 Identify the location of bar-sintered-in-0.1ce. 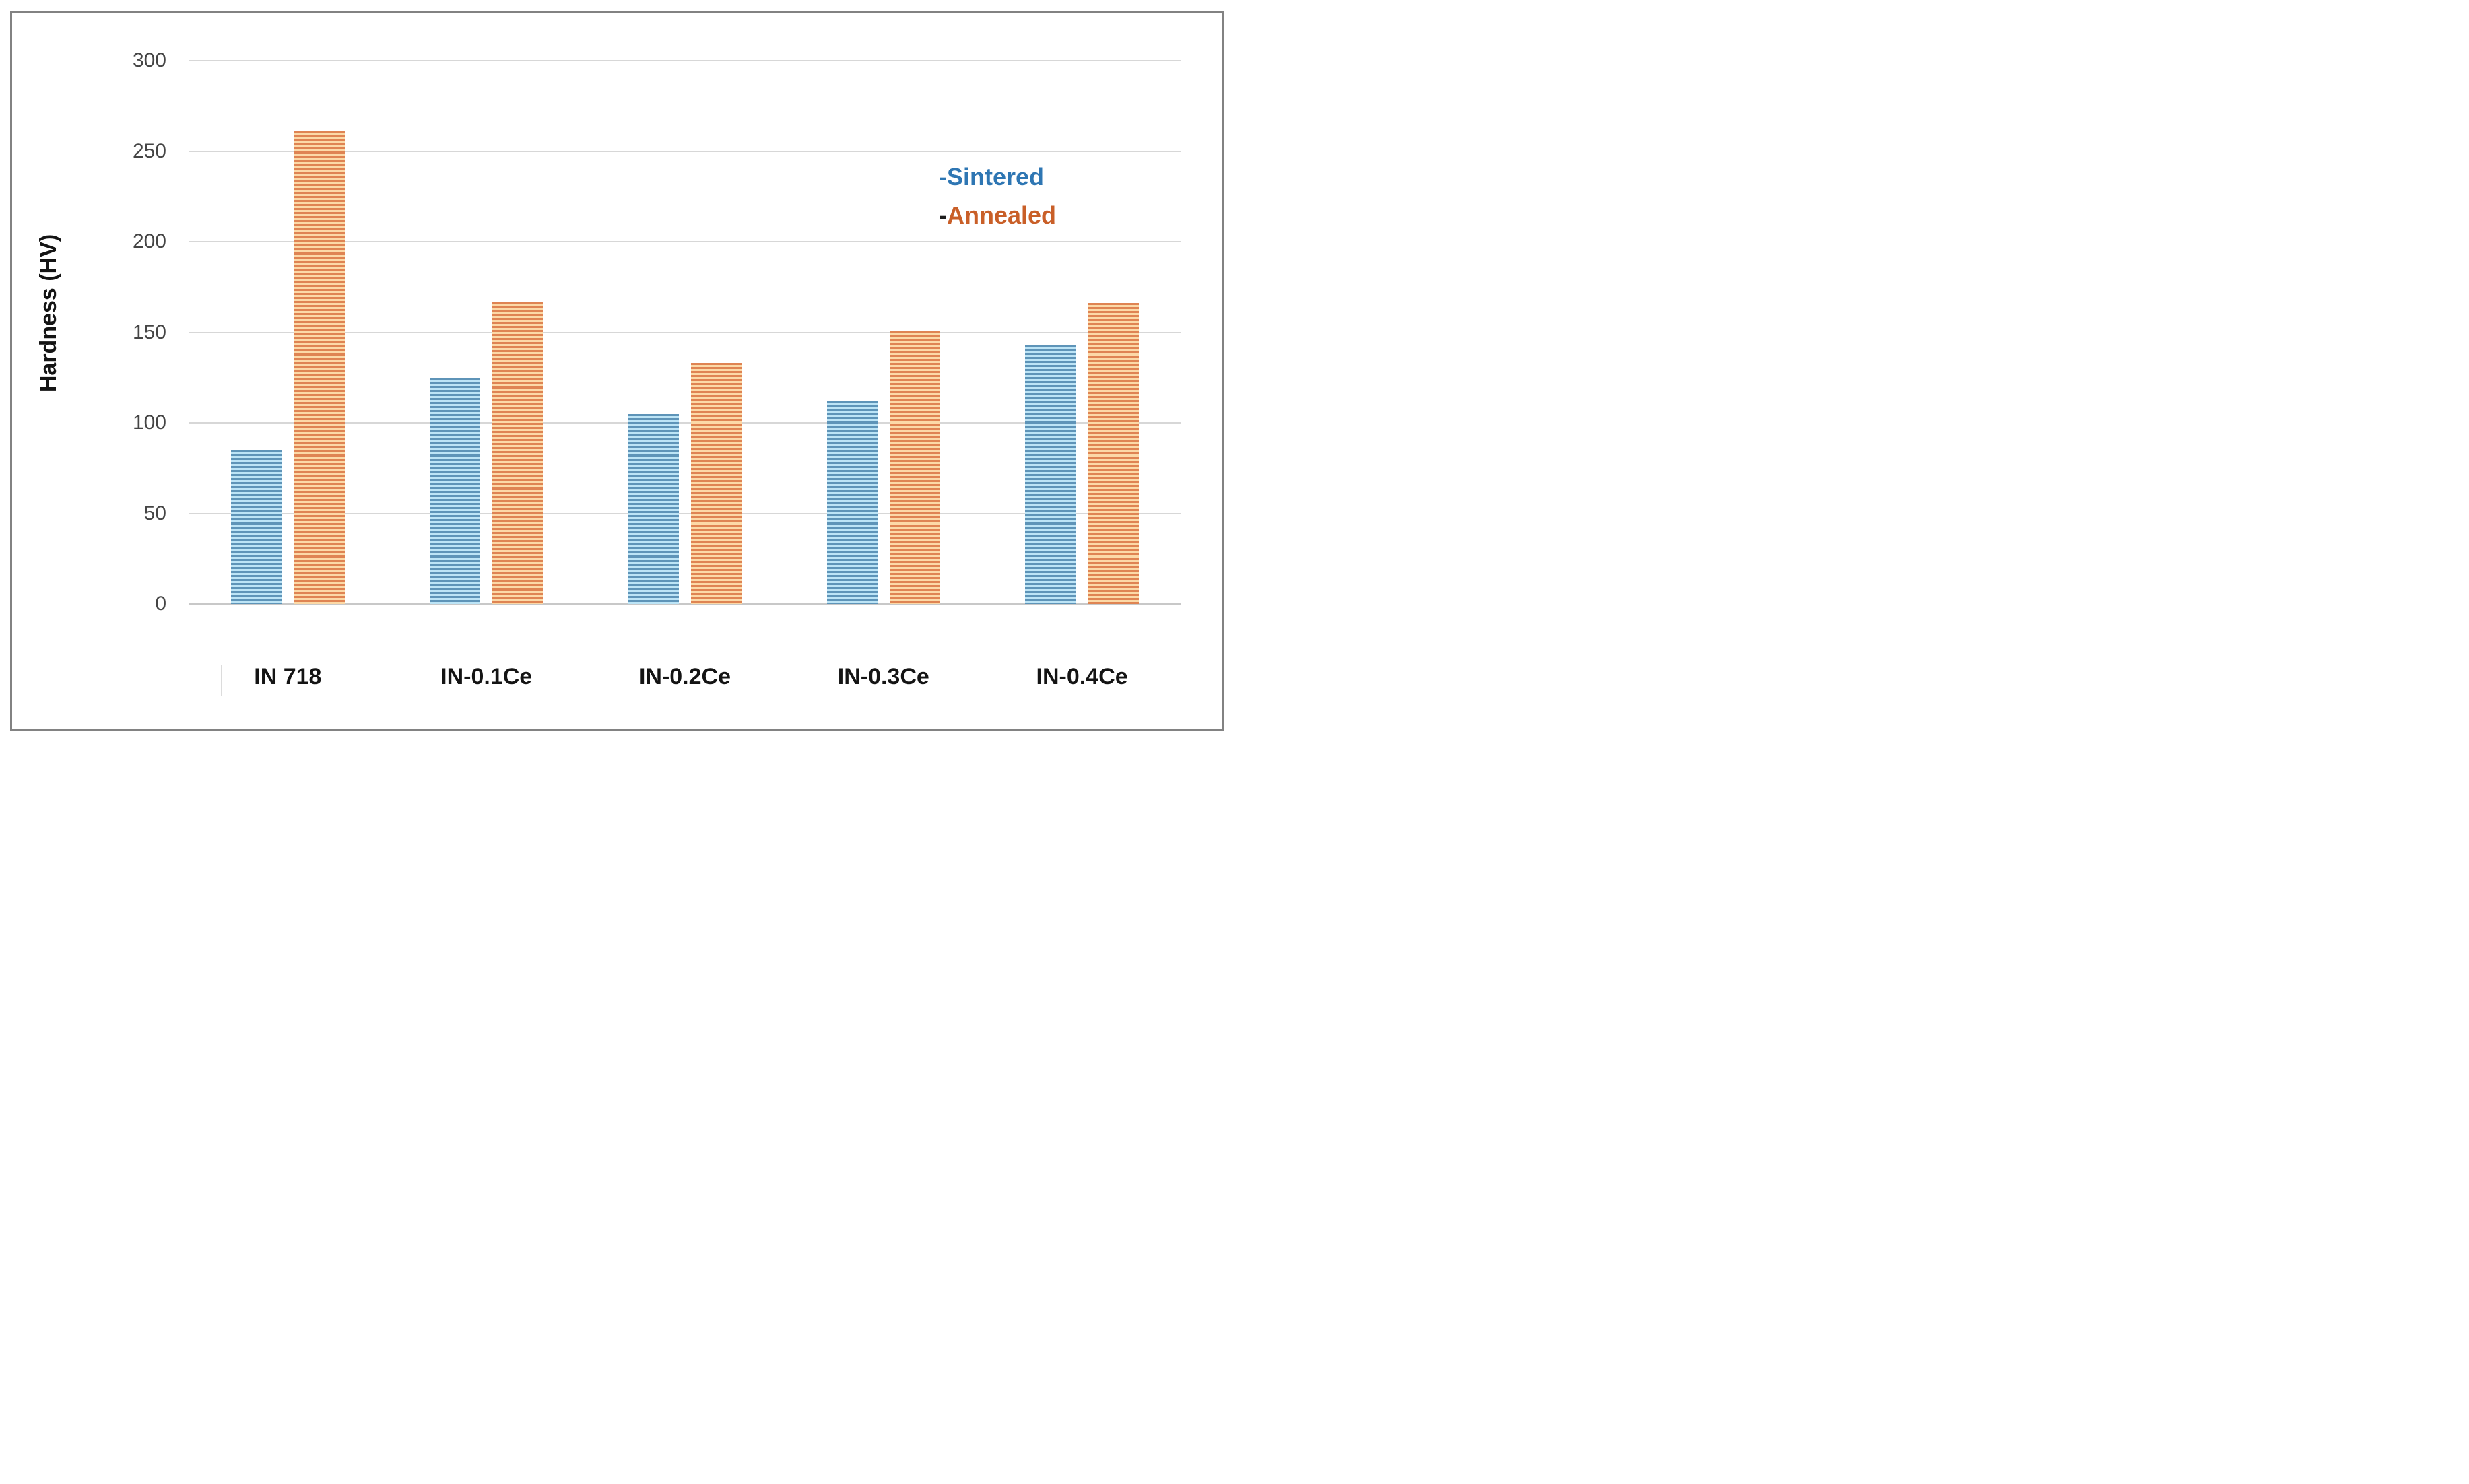
(455, 490).